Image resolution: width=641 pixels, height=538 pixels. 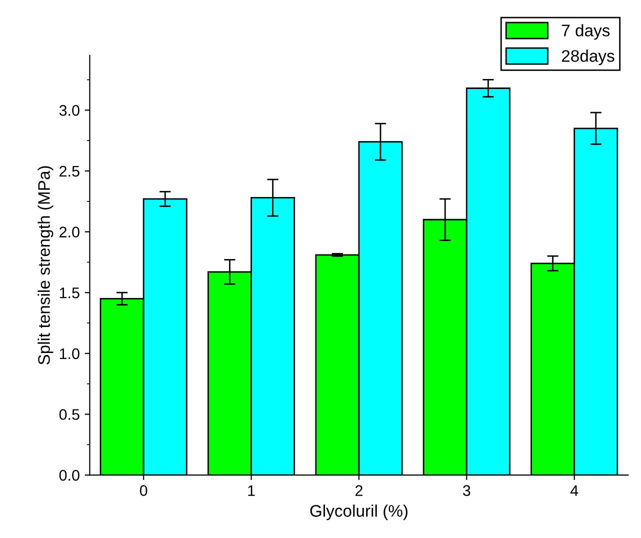 What do you see at coordinates (46, 265) in the screenshot?
I see `y-axis-title: Split tensile strength (MPa)` at bounding box center [46, 265].